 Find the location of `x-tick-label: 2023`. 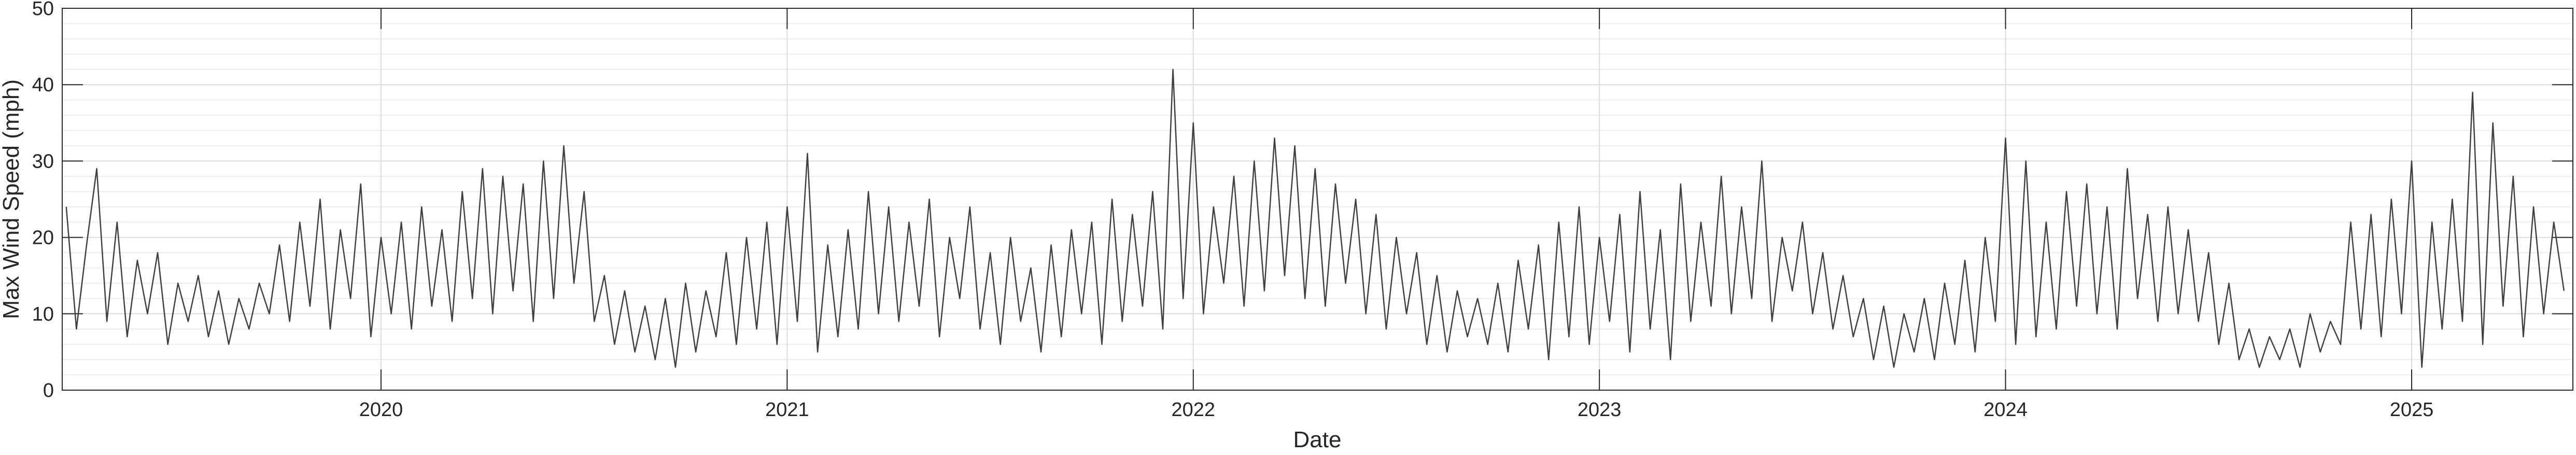

x-tick-label: 2023 is located at coordinates (1600, 410).